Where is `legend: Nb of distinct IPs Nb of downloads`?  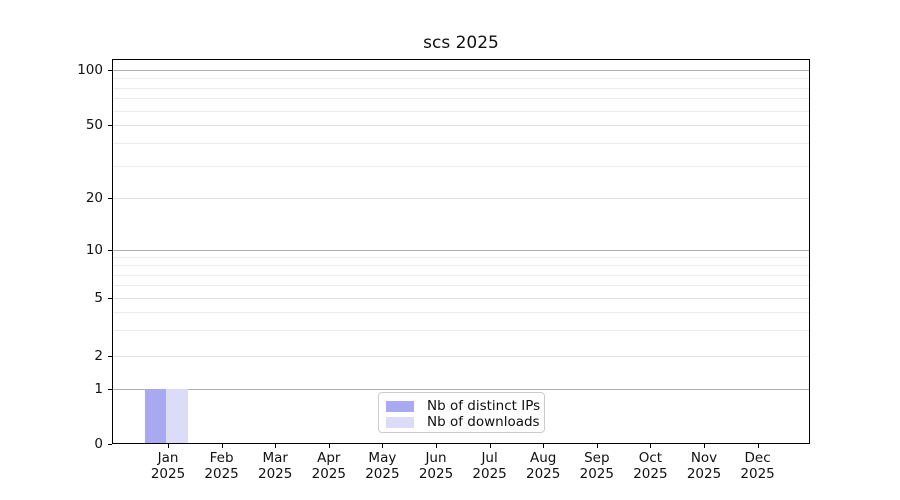 legend: Nb of distinct IPs Nb of downloads is located at coordinates (461, 412).